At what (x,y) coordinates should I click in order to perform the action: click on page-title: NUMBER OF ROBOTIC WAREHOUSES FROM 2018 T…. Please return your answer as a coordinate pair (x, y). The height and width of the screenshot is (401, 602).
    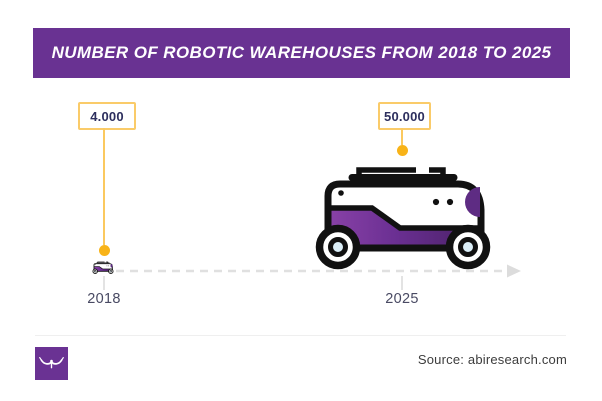
    Looking at the image, I should click on (301, 52).